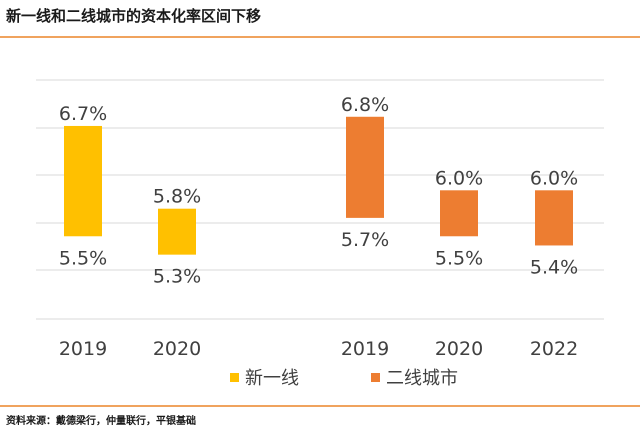 This screenshot has width=640, height=434. Describe the element at coordinates (459, 178) in the screenshot. I see `high-label-1-1: 6.0%` at that location.